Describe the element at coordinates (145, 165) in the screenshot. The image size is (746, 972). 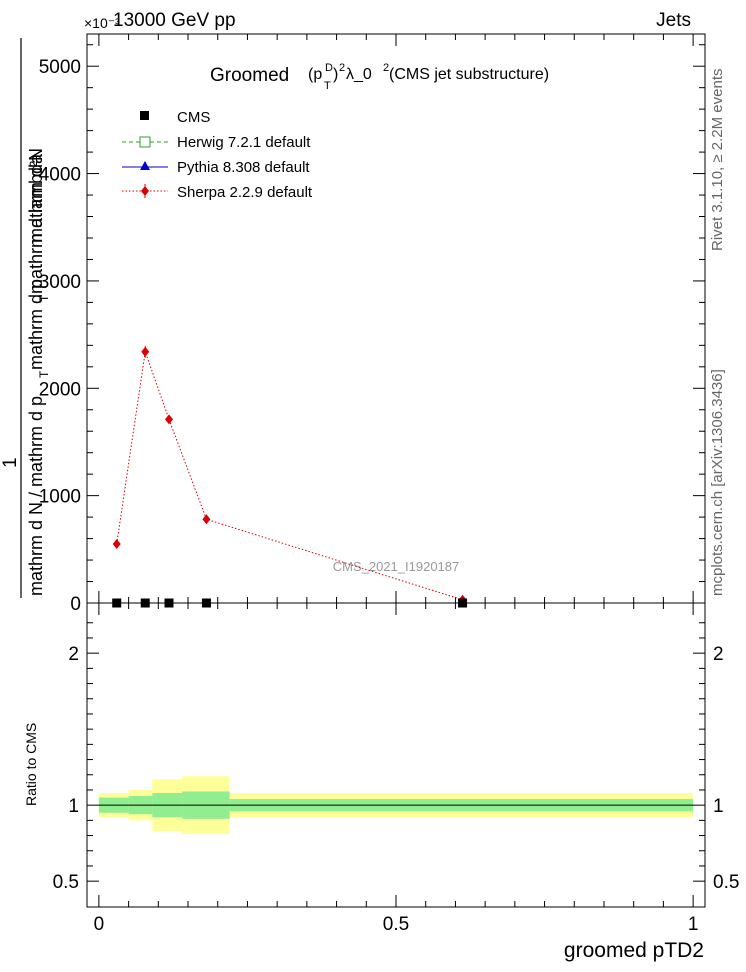
I see `legend-marker-pythia` at that location.